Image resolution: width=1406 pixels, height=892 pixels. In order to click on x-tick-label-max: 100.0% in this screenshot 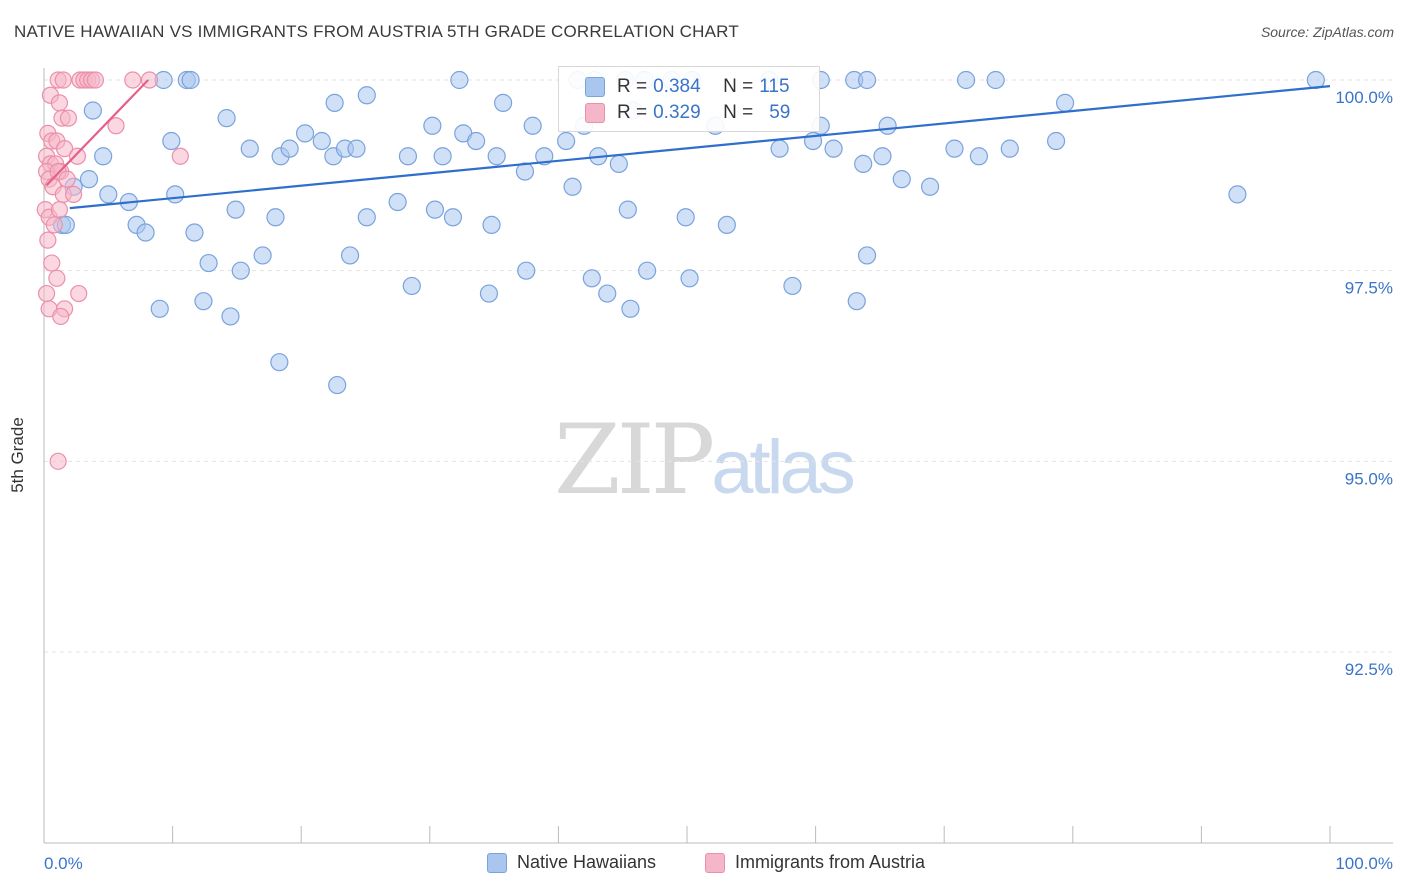, I will do `click(1364, 863)`.